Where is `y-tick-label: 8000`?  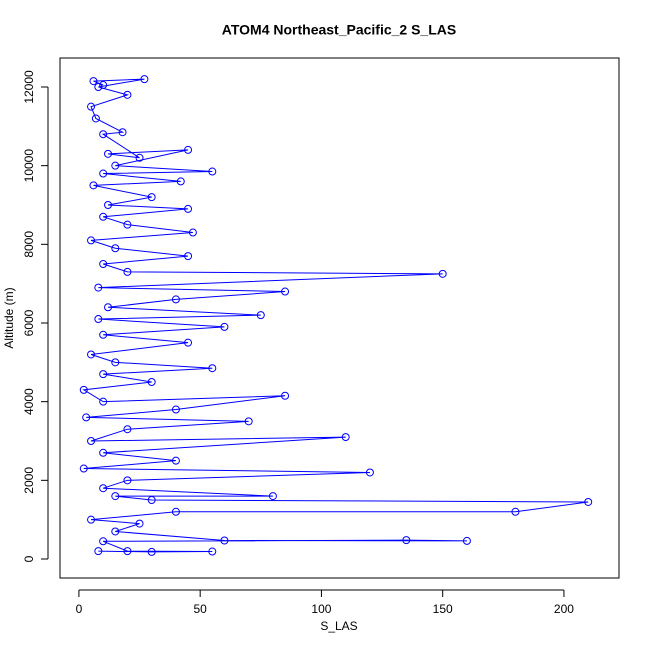 y-tick-label: 8000 is located at coordinates (29, 244).